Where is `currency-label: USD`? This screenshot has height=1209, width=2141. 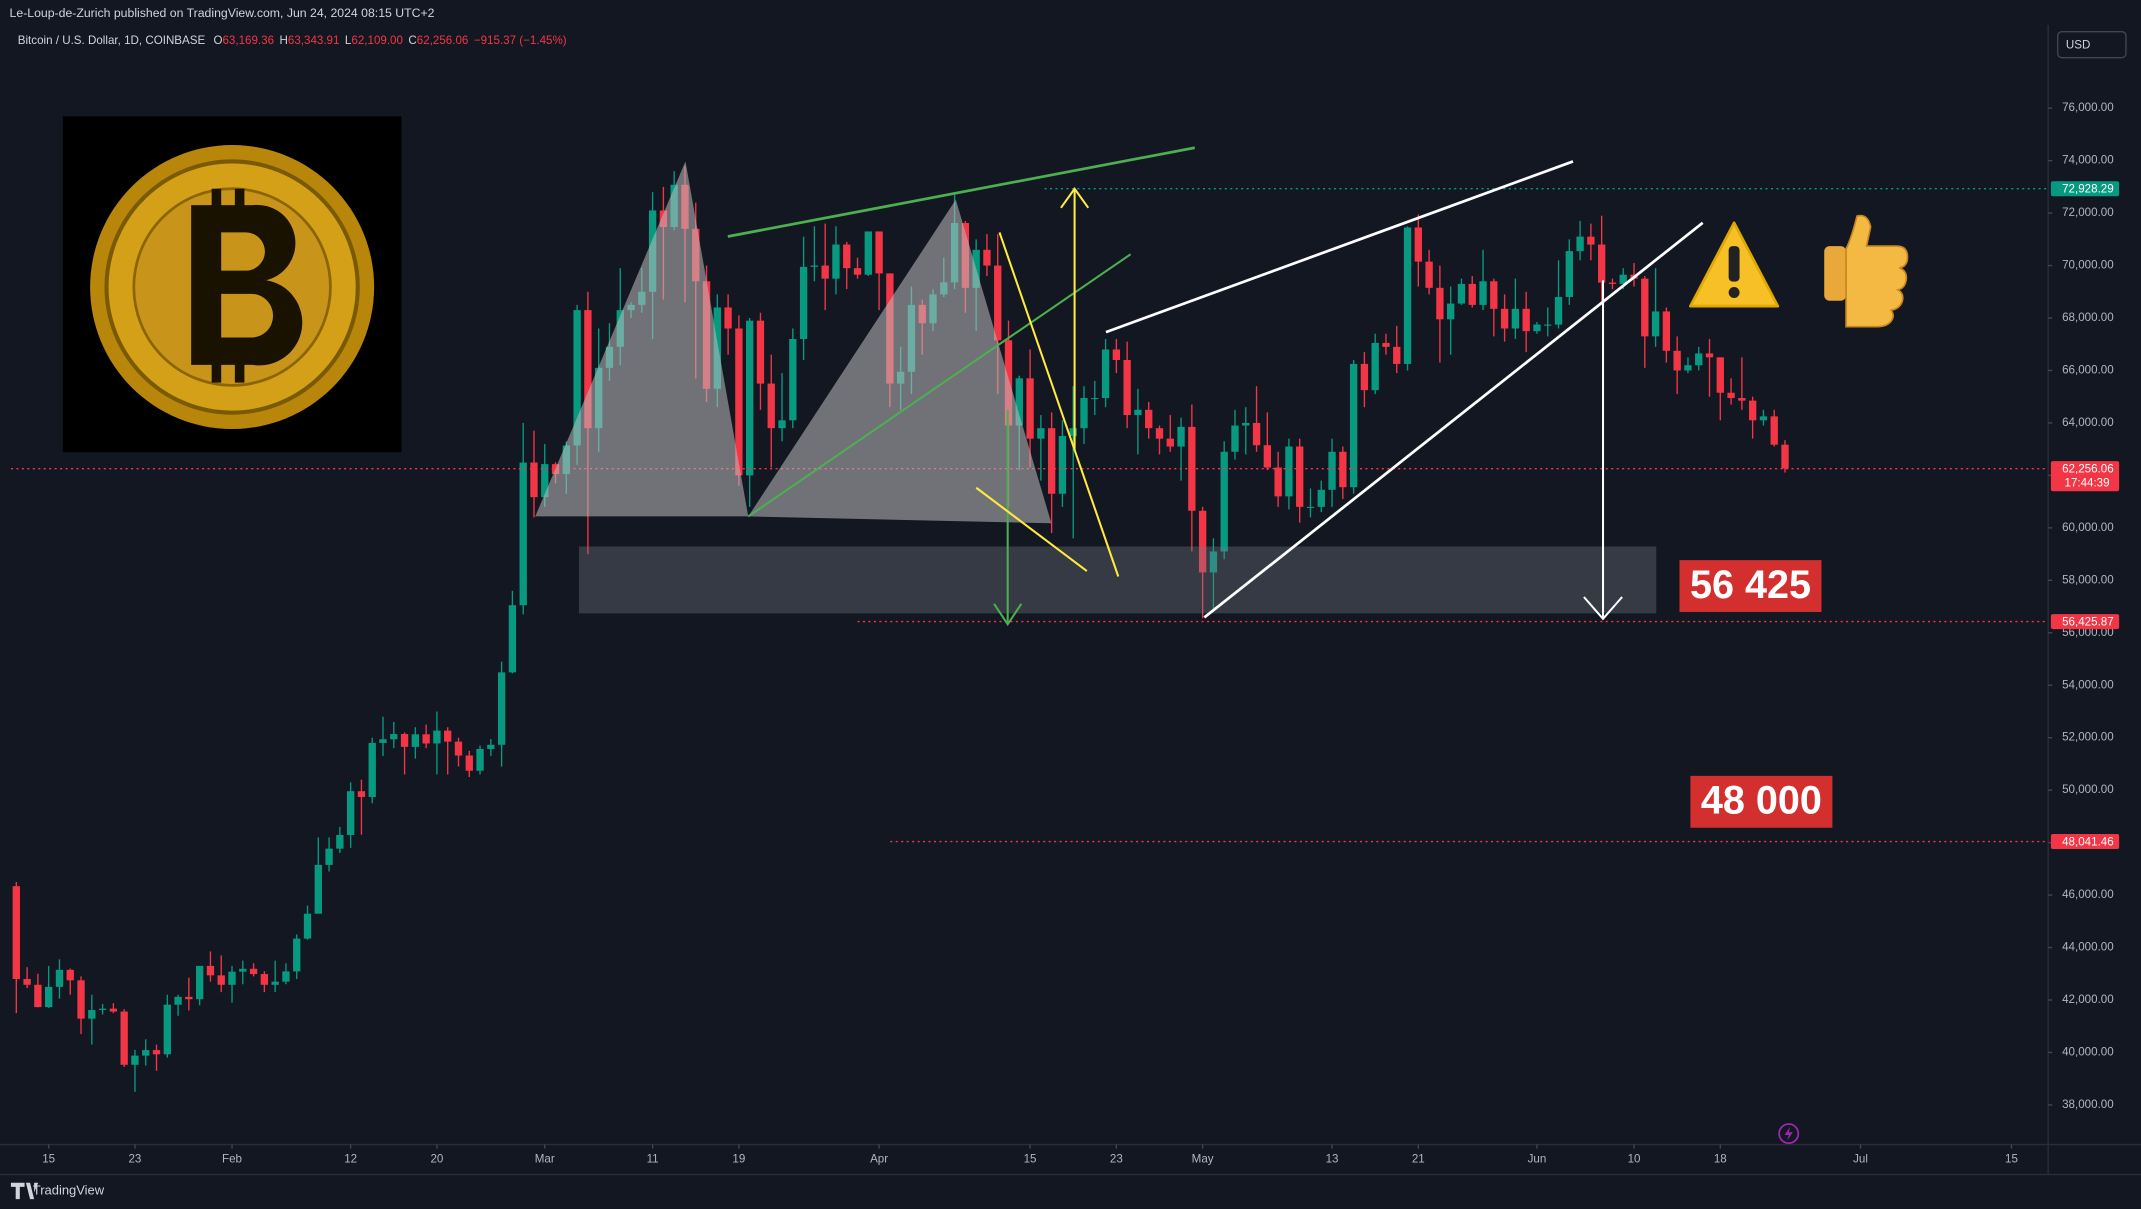
currency-label: USD is located at coordinates (2078, 44).